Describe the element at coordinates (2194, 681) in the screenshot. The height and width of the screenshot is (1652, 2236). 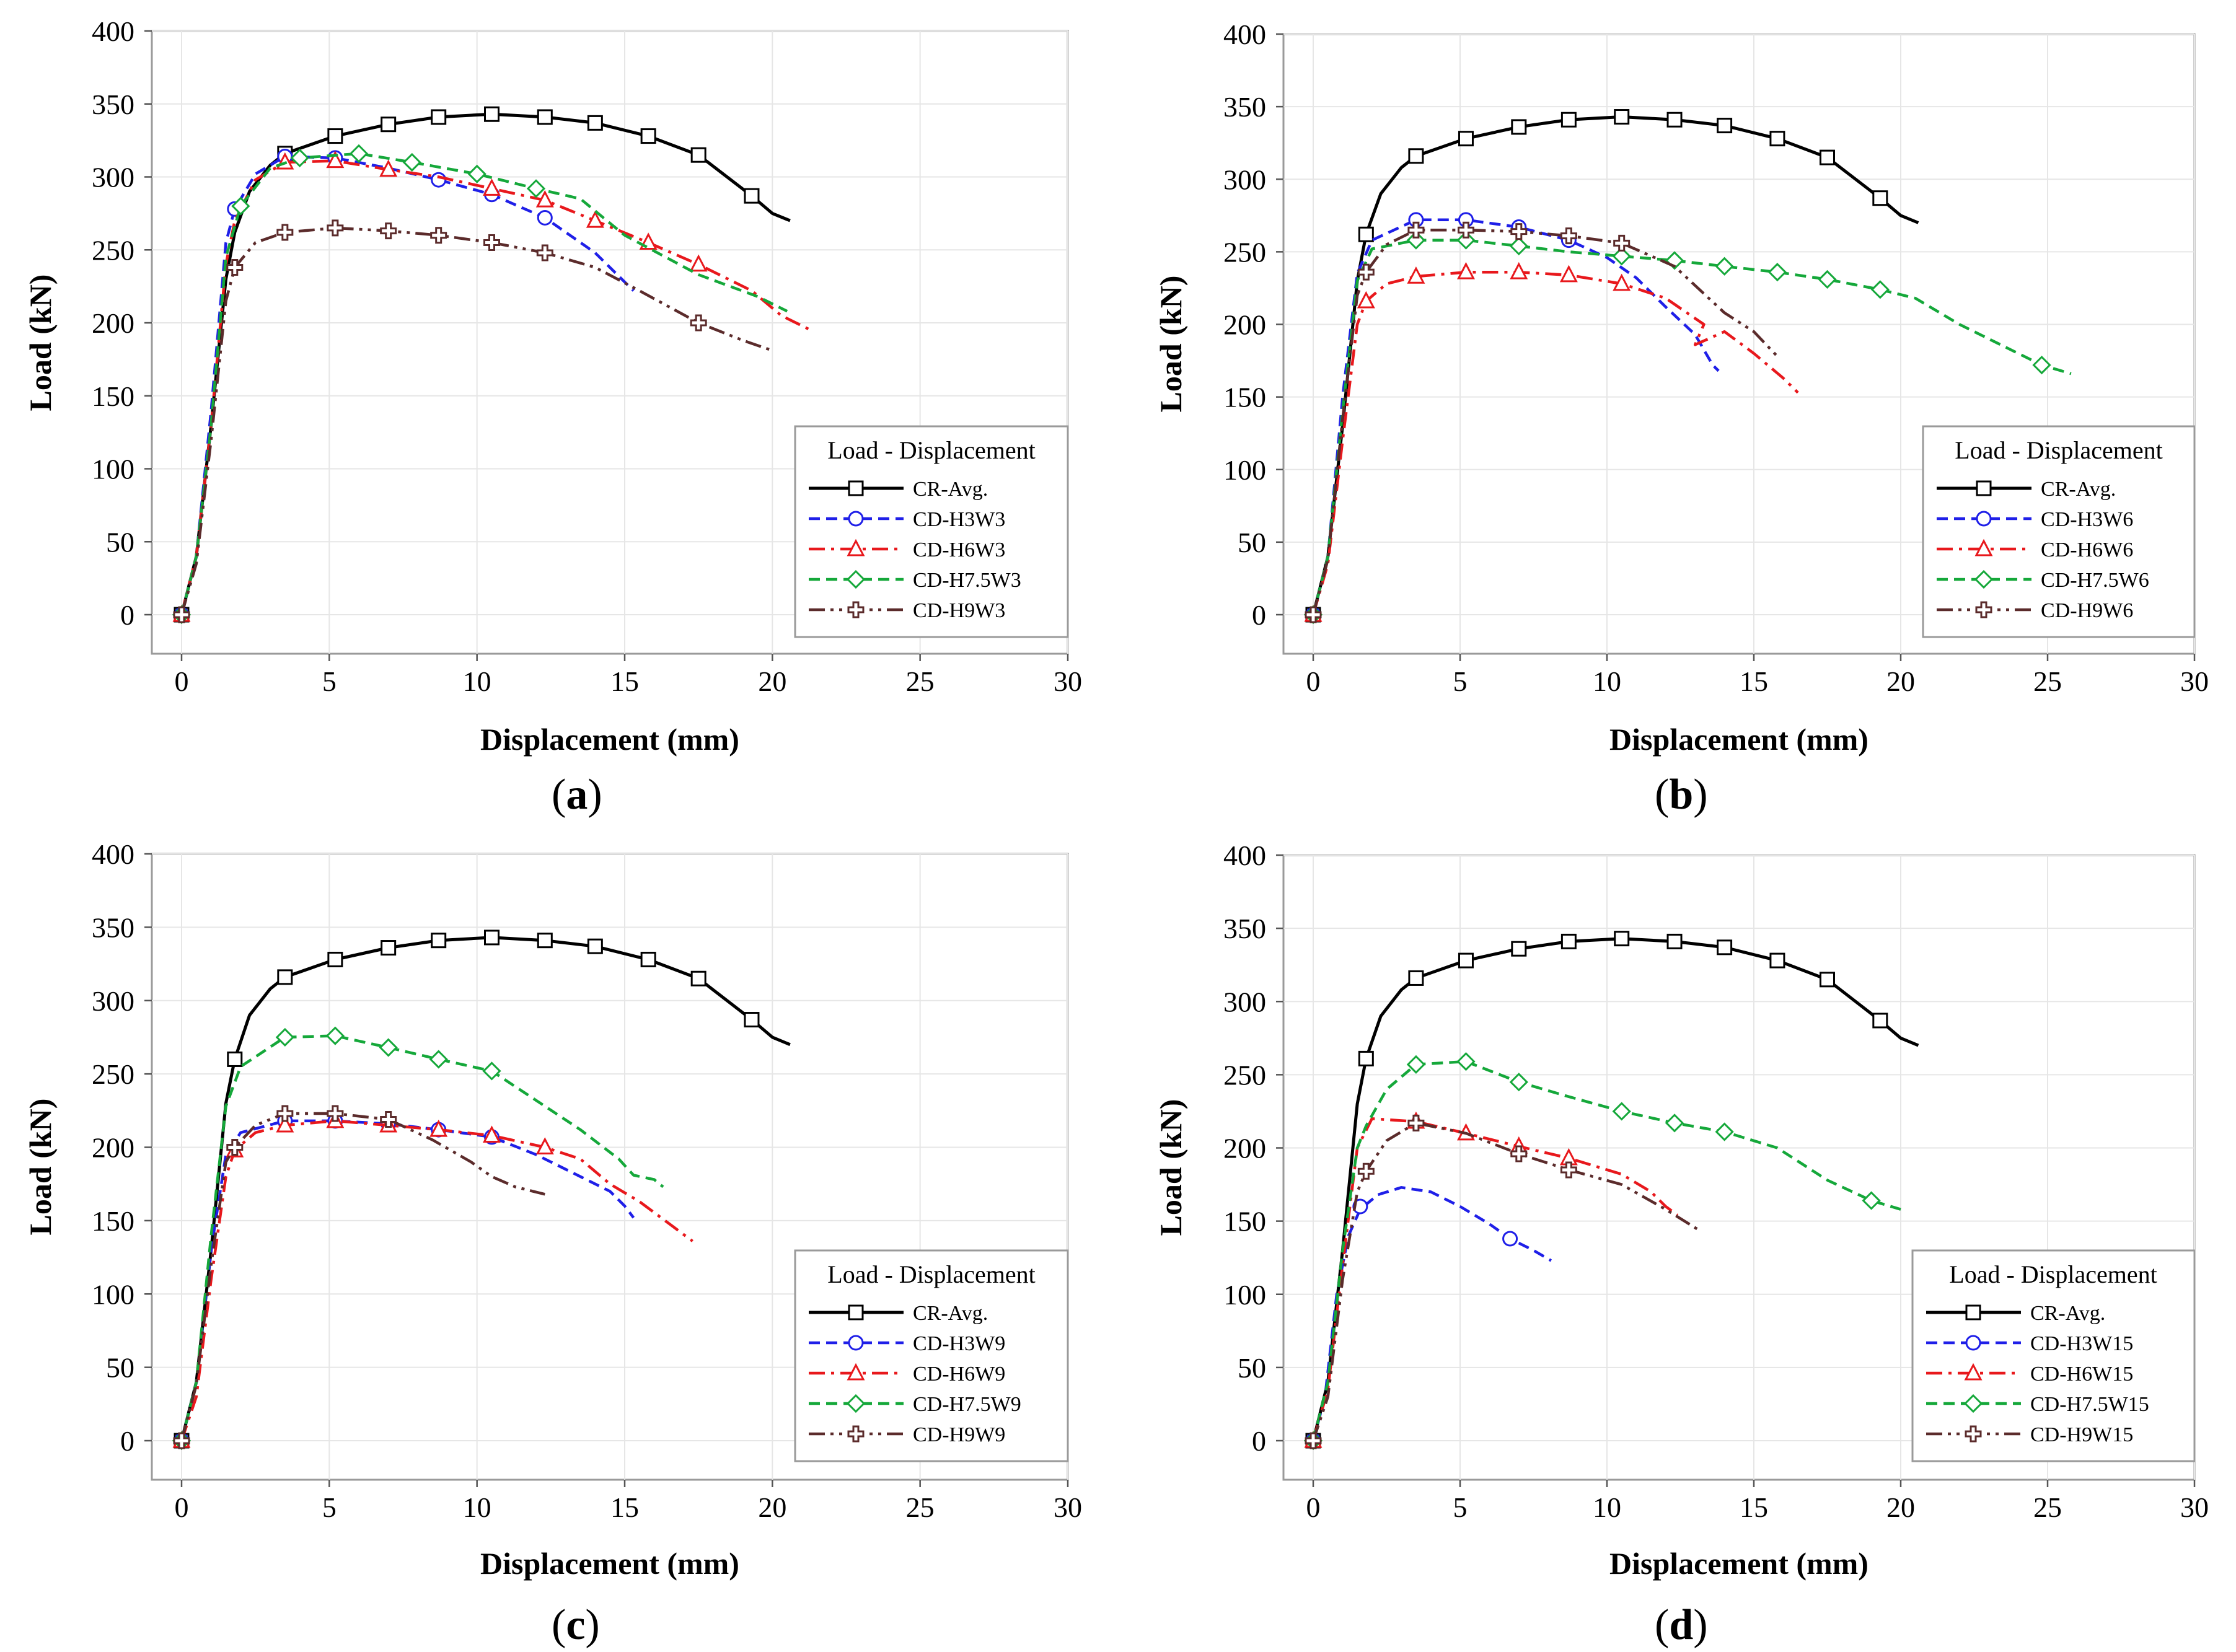
I see `x-tick-label: 30` at that location.